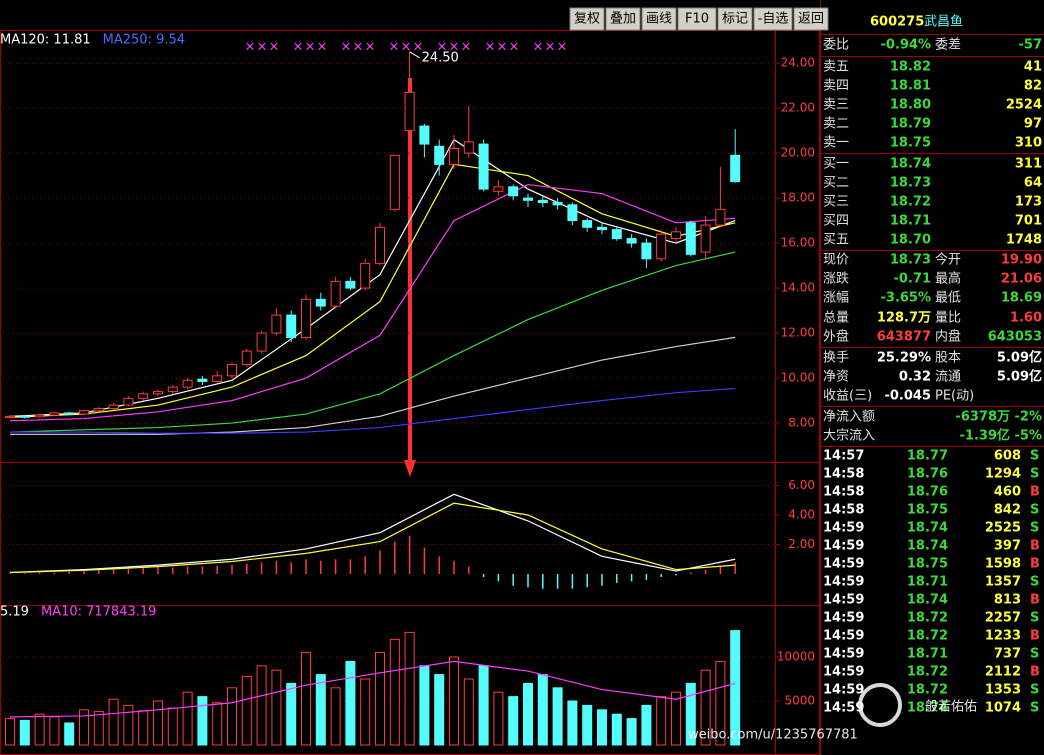 Image resolution: width=1044 pixels, height=755 pixels. I want to click on legend-entry: MA10: 717843.19, so click(98, 612).